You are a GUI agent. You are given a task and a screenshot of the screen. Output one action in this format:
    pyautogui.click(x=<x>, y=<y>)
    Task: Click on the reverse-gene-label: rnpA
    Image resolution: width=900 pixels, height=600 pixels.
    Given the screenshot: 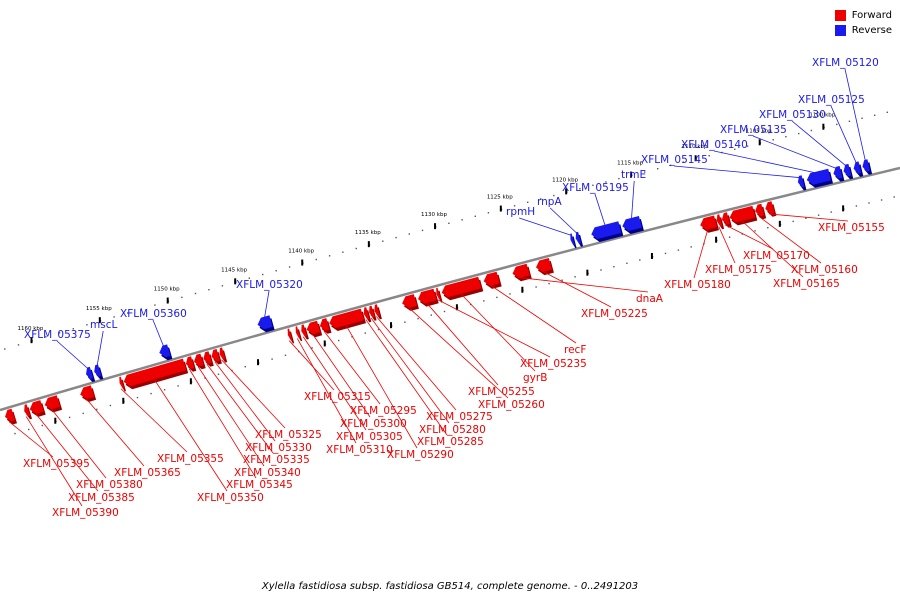 What is the action you would take?
    pyautogui.click(x=549, y=202)
    